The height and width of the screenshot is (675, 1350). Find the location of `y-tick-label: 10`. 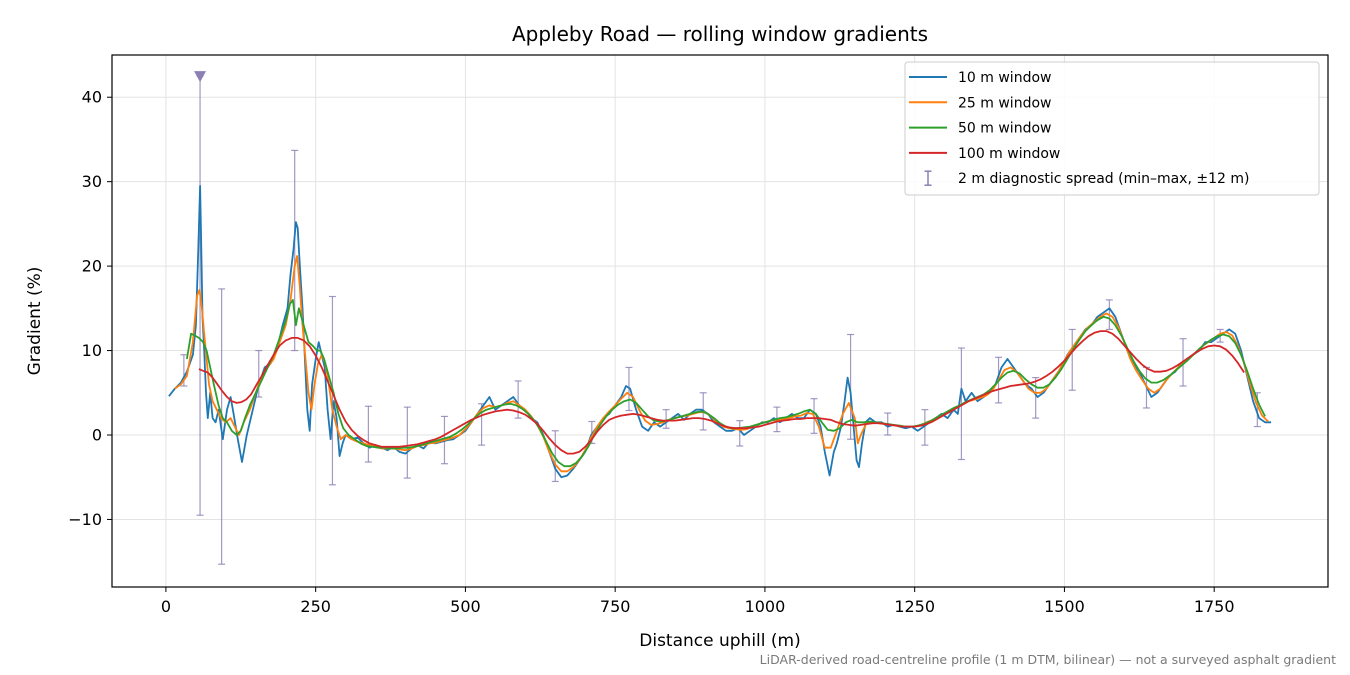

y-tick-label: 10 is located at coordinates (92, 350).